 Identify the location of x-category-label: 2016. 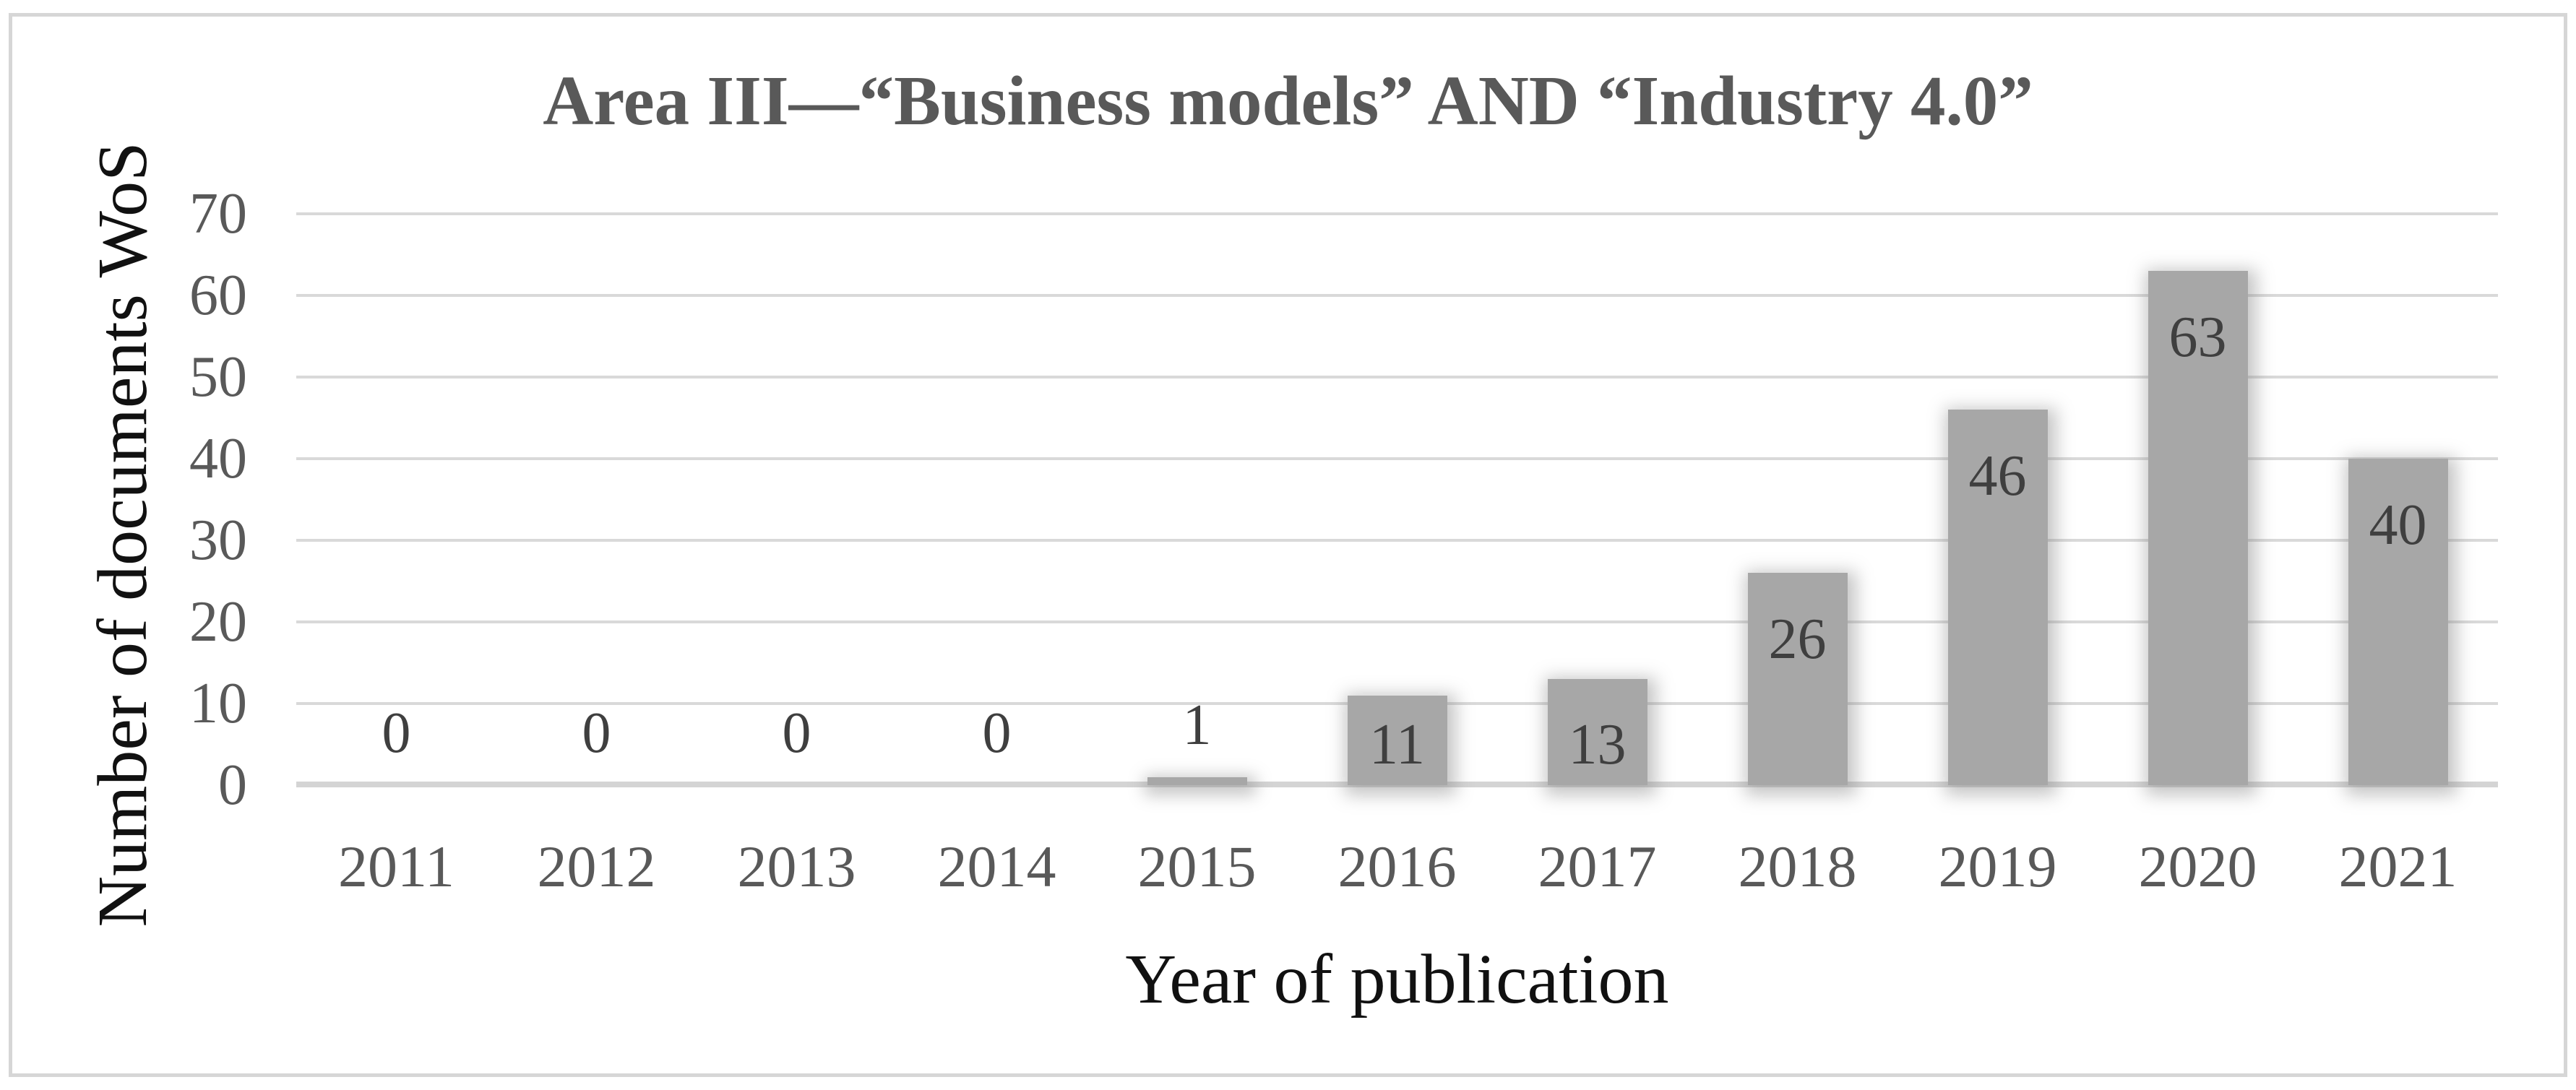
(1397, 866).